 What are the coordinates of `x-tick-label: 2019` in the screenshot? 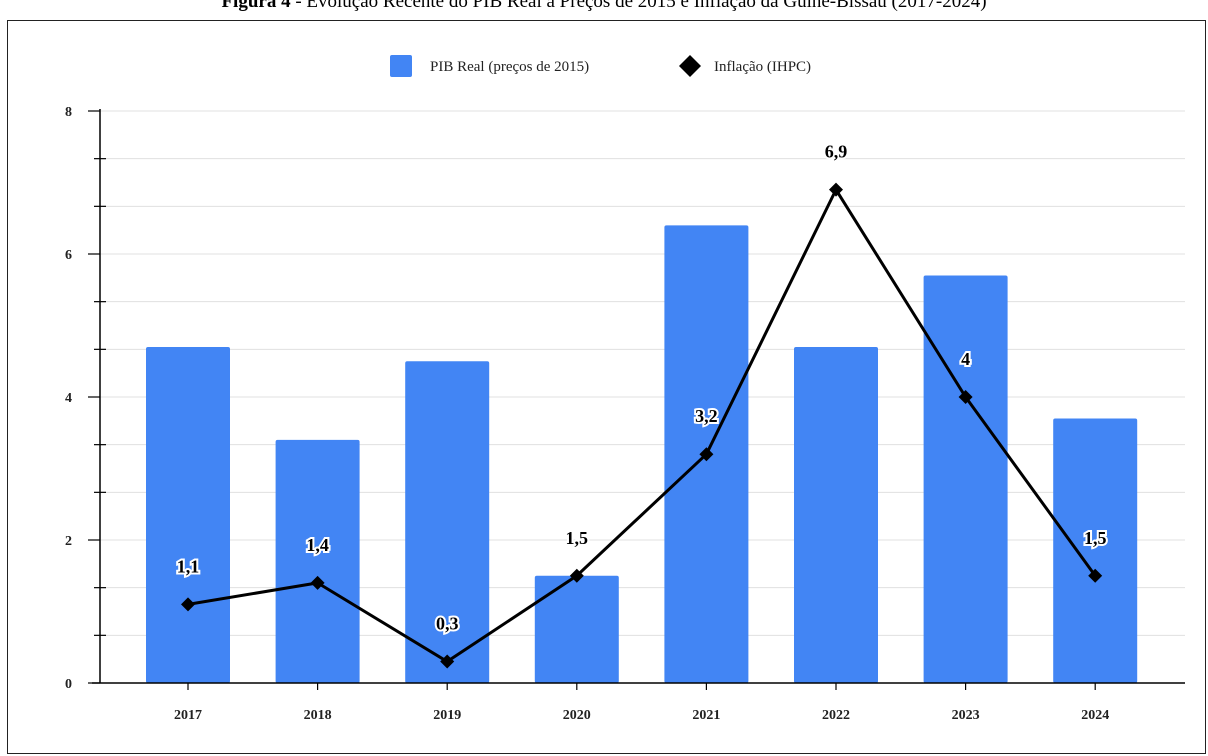 It's located at (447, 715).